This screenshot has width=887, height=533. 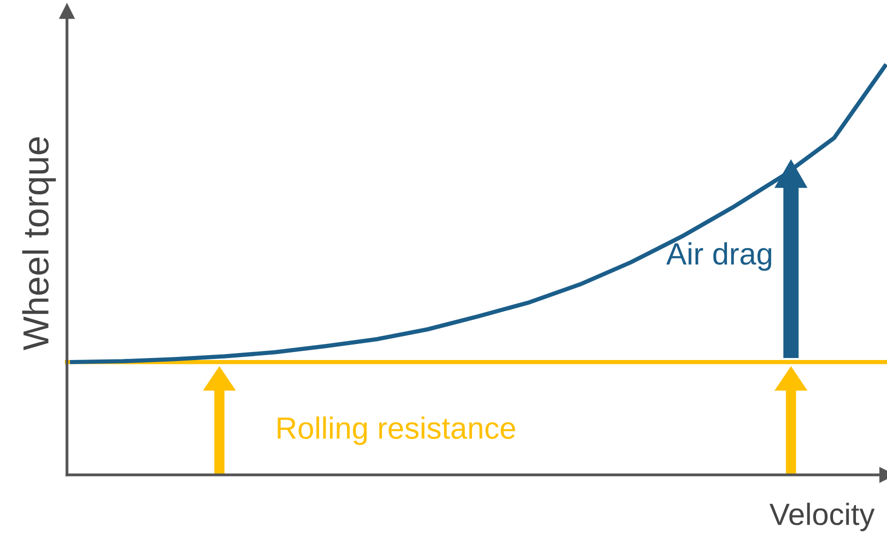 What do you see at coordinates (822, 517) in the screenshot?
I see `x-axis-title: Velocity` at bounding box center [822, 517].